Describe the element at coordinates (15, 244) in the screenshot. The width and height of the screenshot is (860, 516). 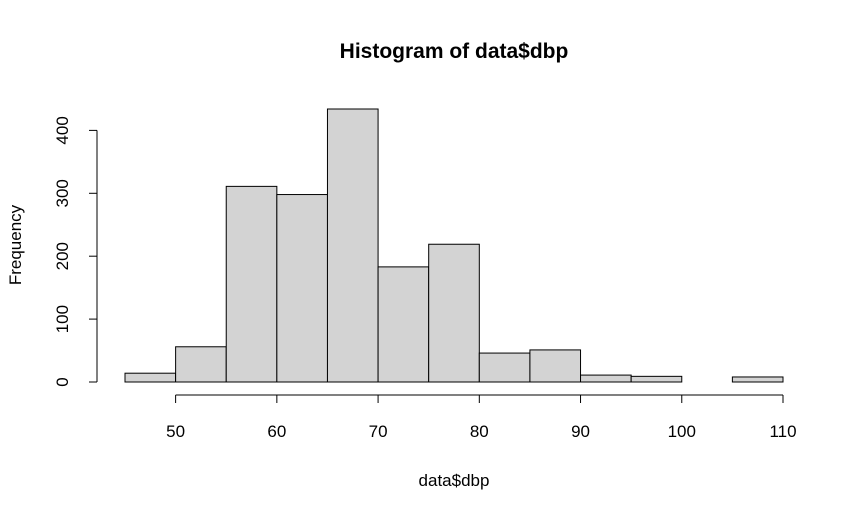
I see `y-axis-label: Frequency` at that location.